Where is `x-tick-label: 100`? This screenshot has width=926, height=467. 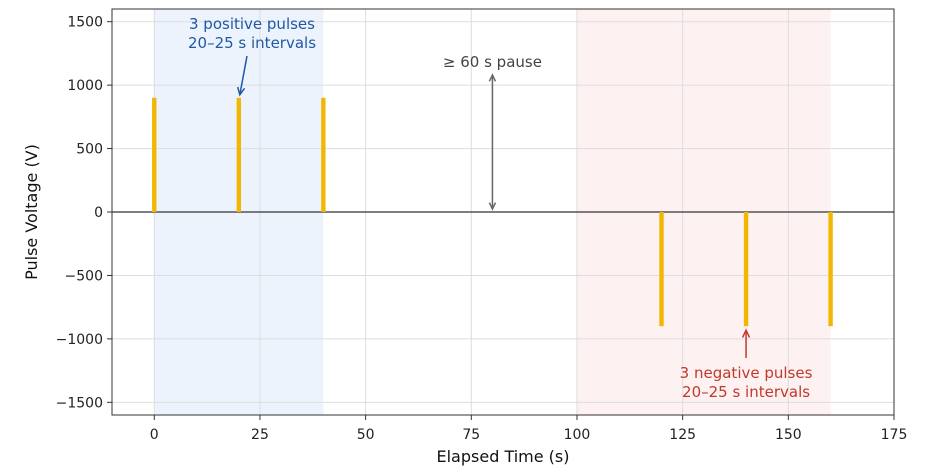 x-tick-label: 100 is located at coordinates (577, 435).